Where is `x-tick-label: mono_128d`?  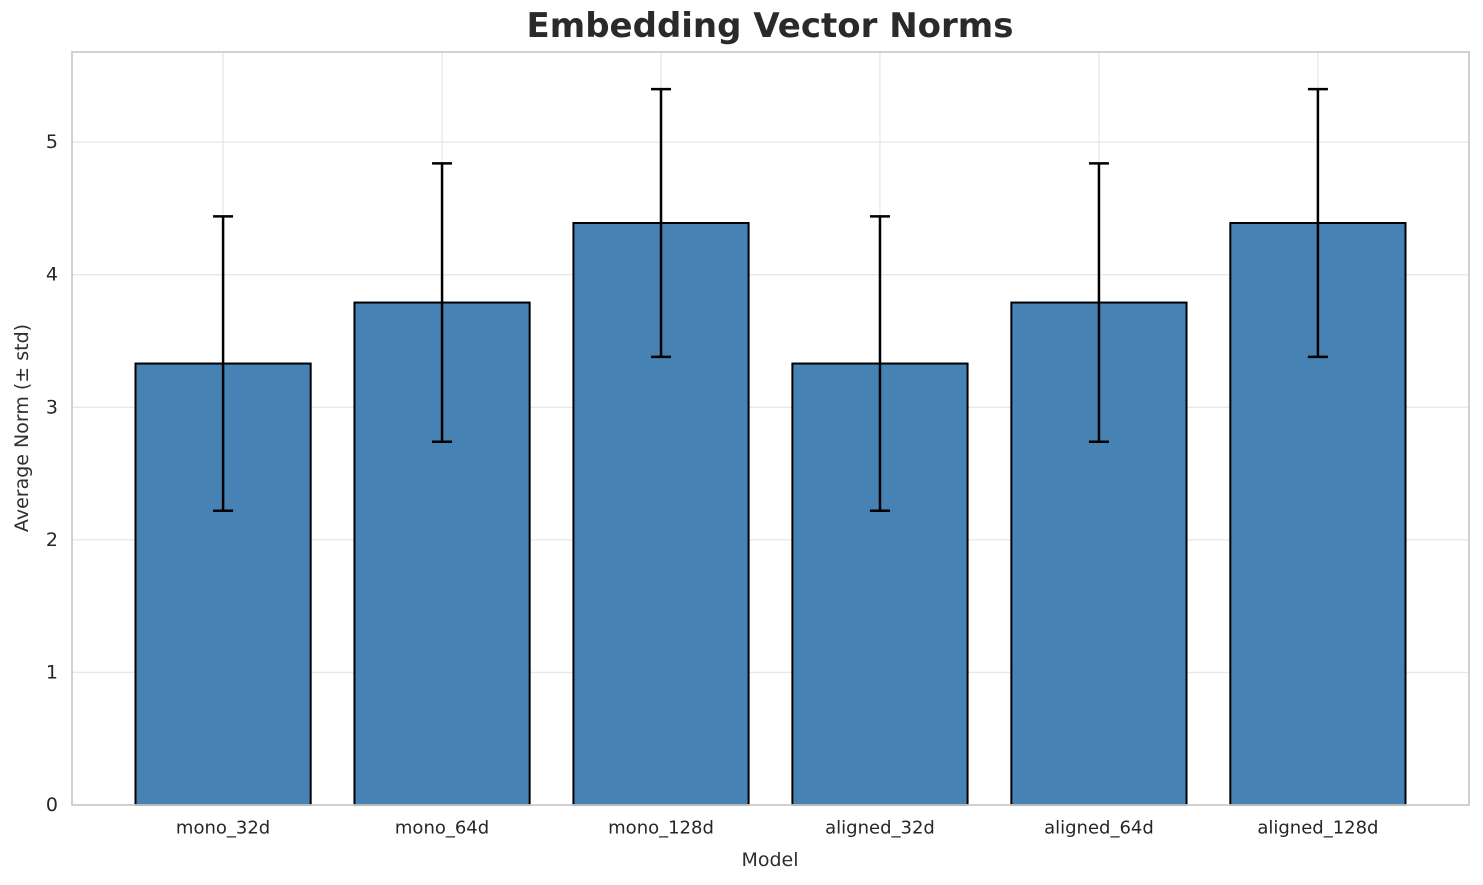 x-tick-label: mono_128d is located at coordinates (661, 828).